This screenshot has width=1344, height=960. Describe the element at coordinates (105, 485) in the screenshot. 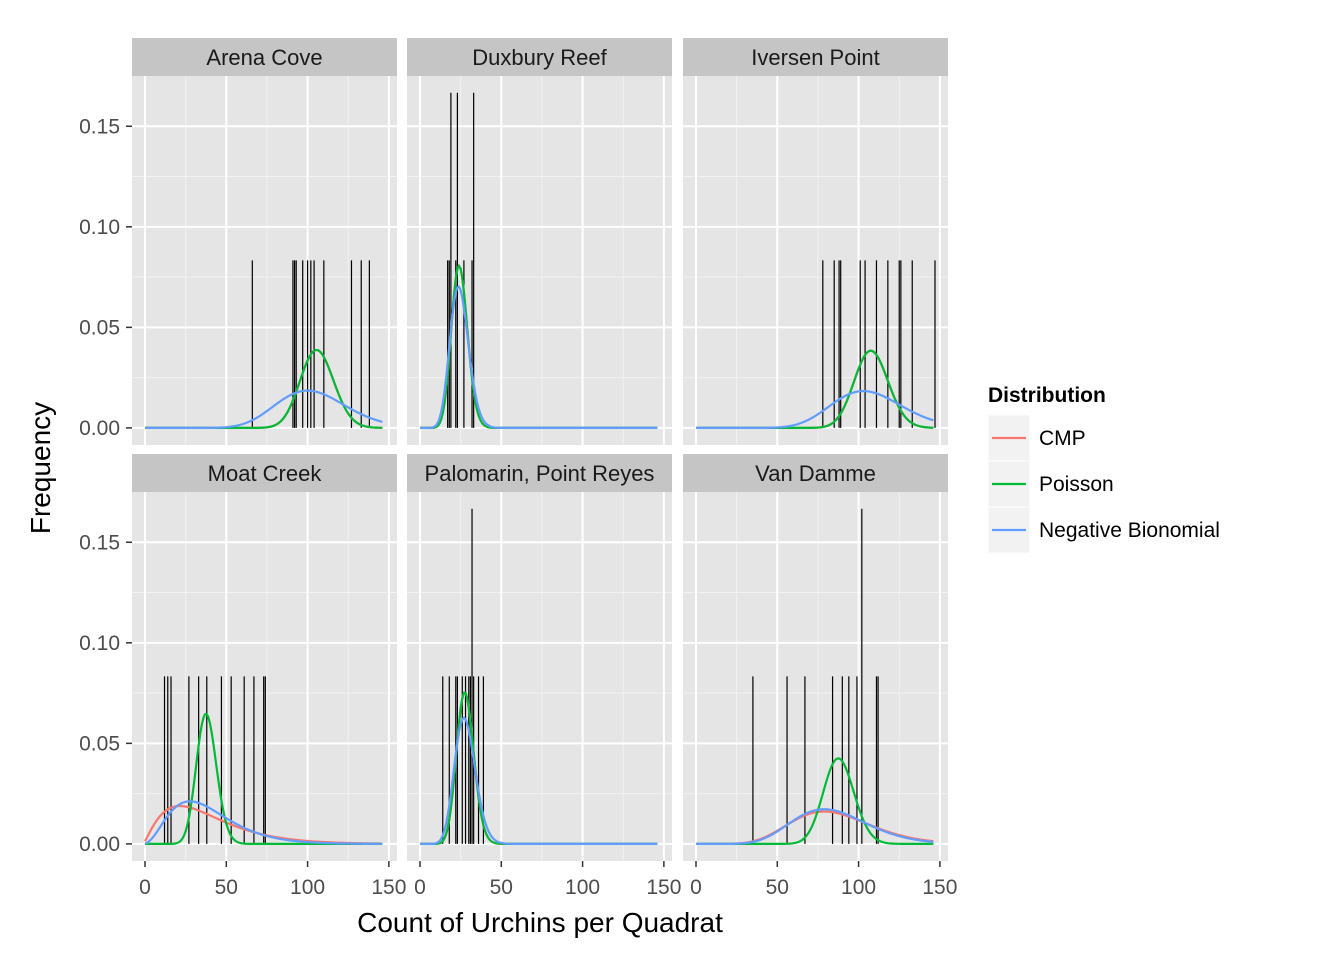

I see `y-axes: 0.00 0.05 0.10 0.15 0.00 0.05 0.10 0.15` at that location.